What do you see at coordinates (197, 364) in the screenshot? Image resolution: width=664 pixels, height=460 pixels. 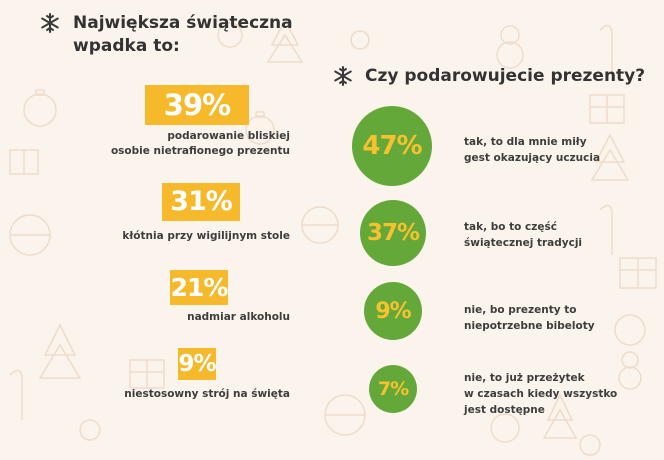 I see `percent-badge: 9%` at bounding box center [197, 364].